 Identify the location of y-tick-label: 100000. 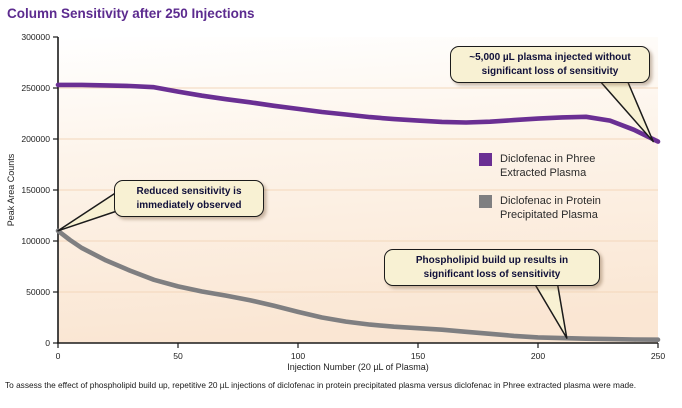
(35, 241).